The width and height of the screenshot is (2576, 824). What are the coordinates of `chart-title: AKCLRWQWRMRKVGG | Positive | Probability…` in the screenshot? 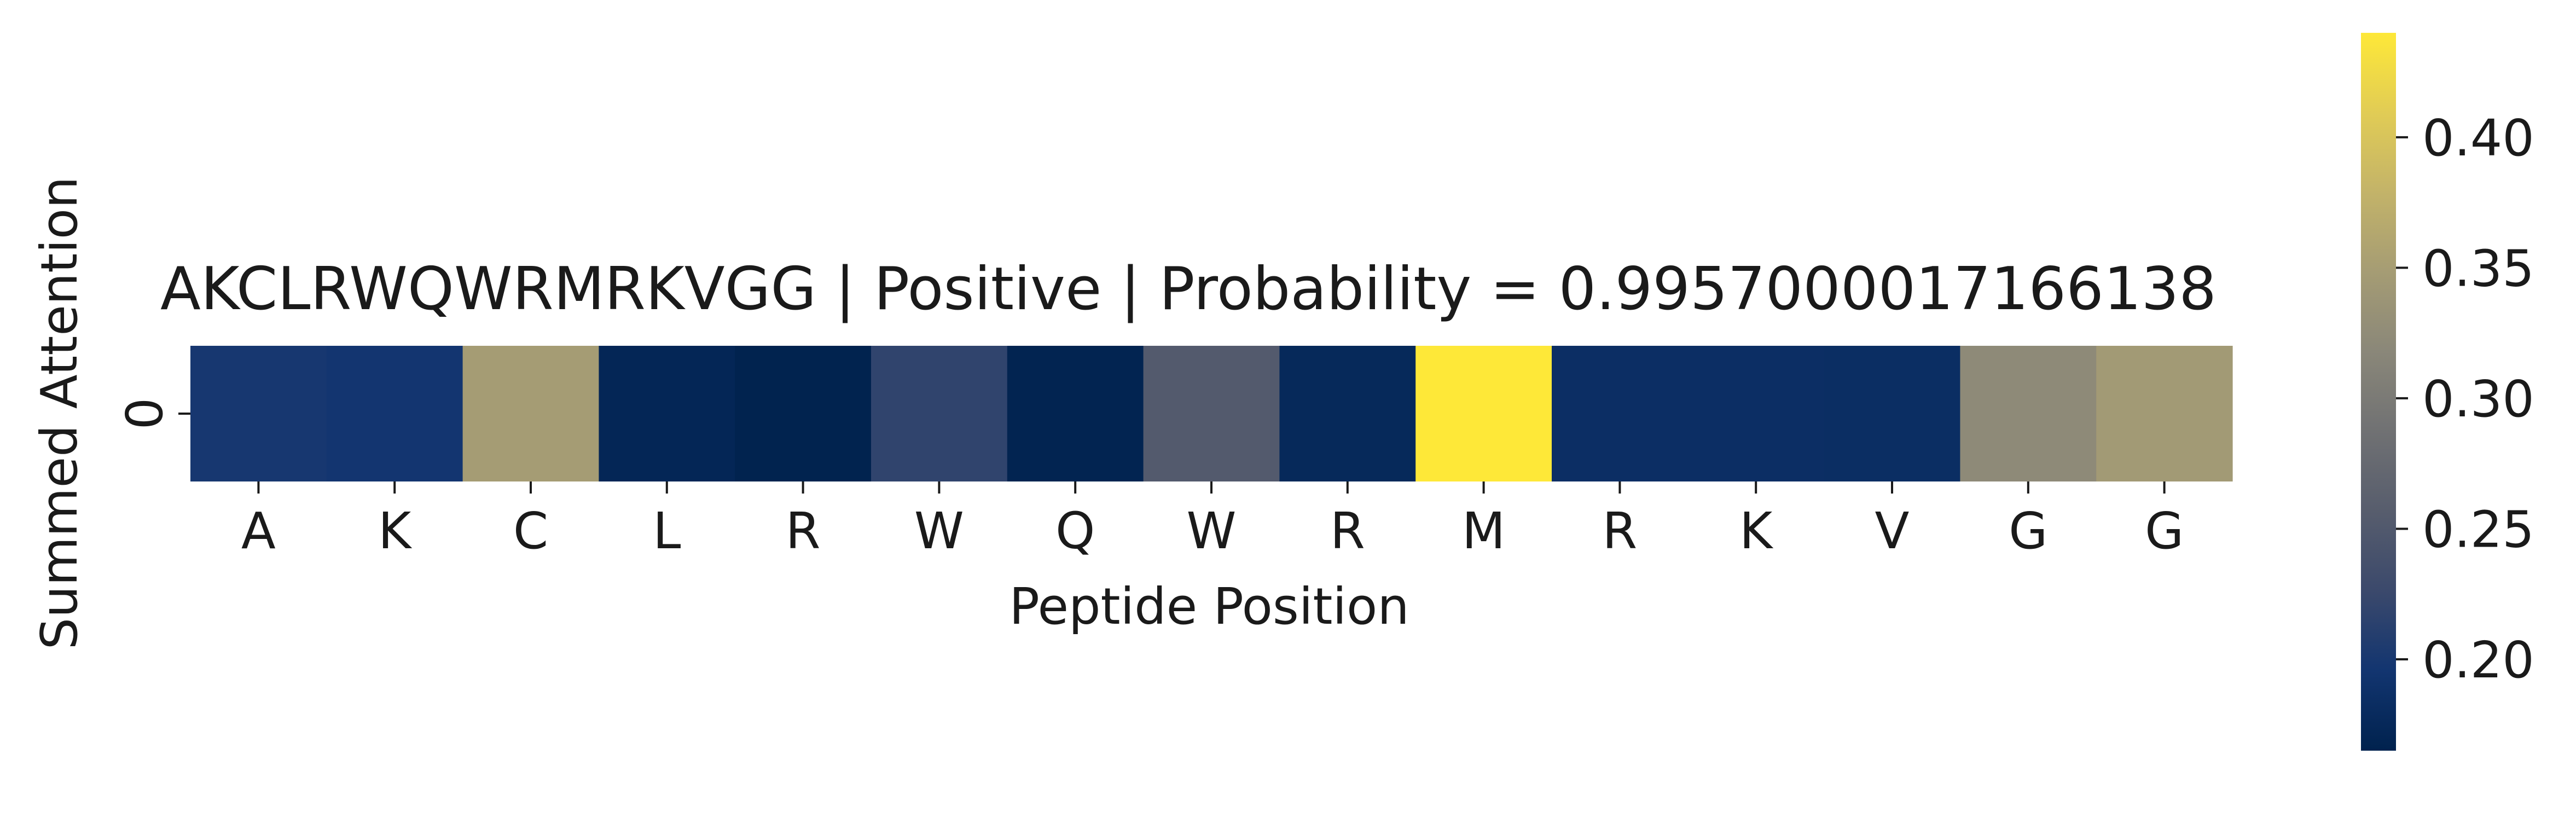 It's located at (1189, 289).